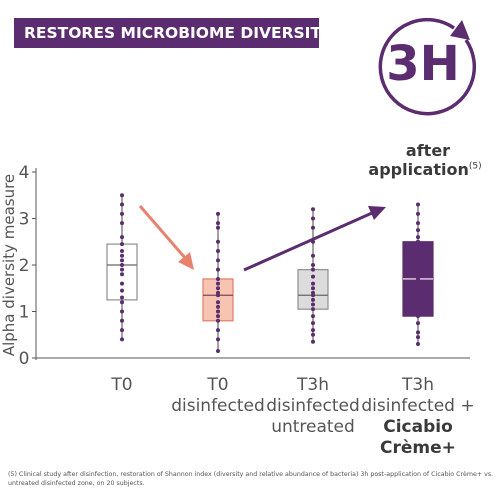 Image resolution: width=500 pixels, height=500 pixels. What do you see at coordinates (377, 213) in the screenshot?
I see `increase-arrow-head` at bounding box center [377, 213].